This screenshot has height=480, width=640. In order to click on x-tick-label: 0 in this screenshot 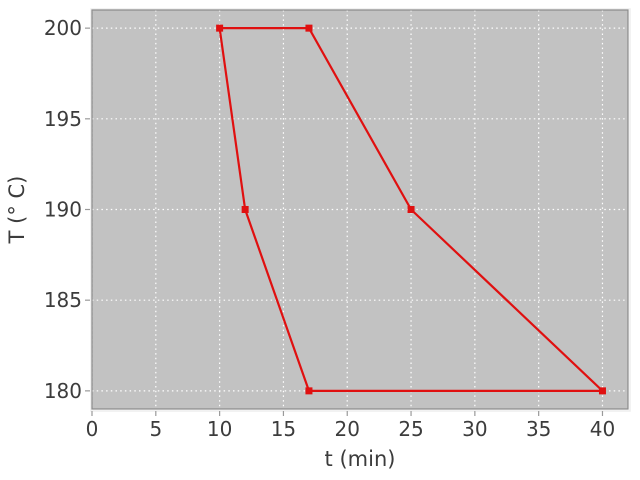, I will do `click(92, 429)`.